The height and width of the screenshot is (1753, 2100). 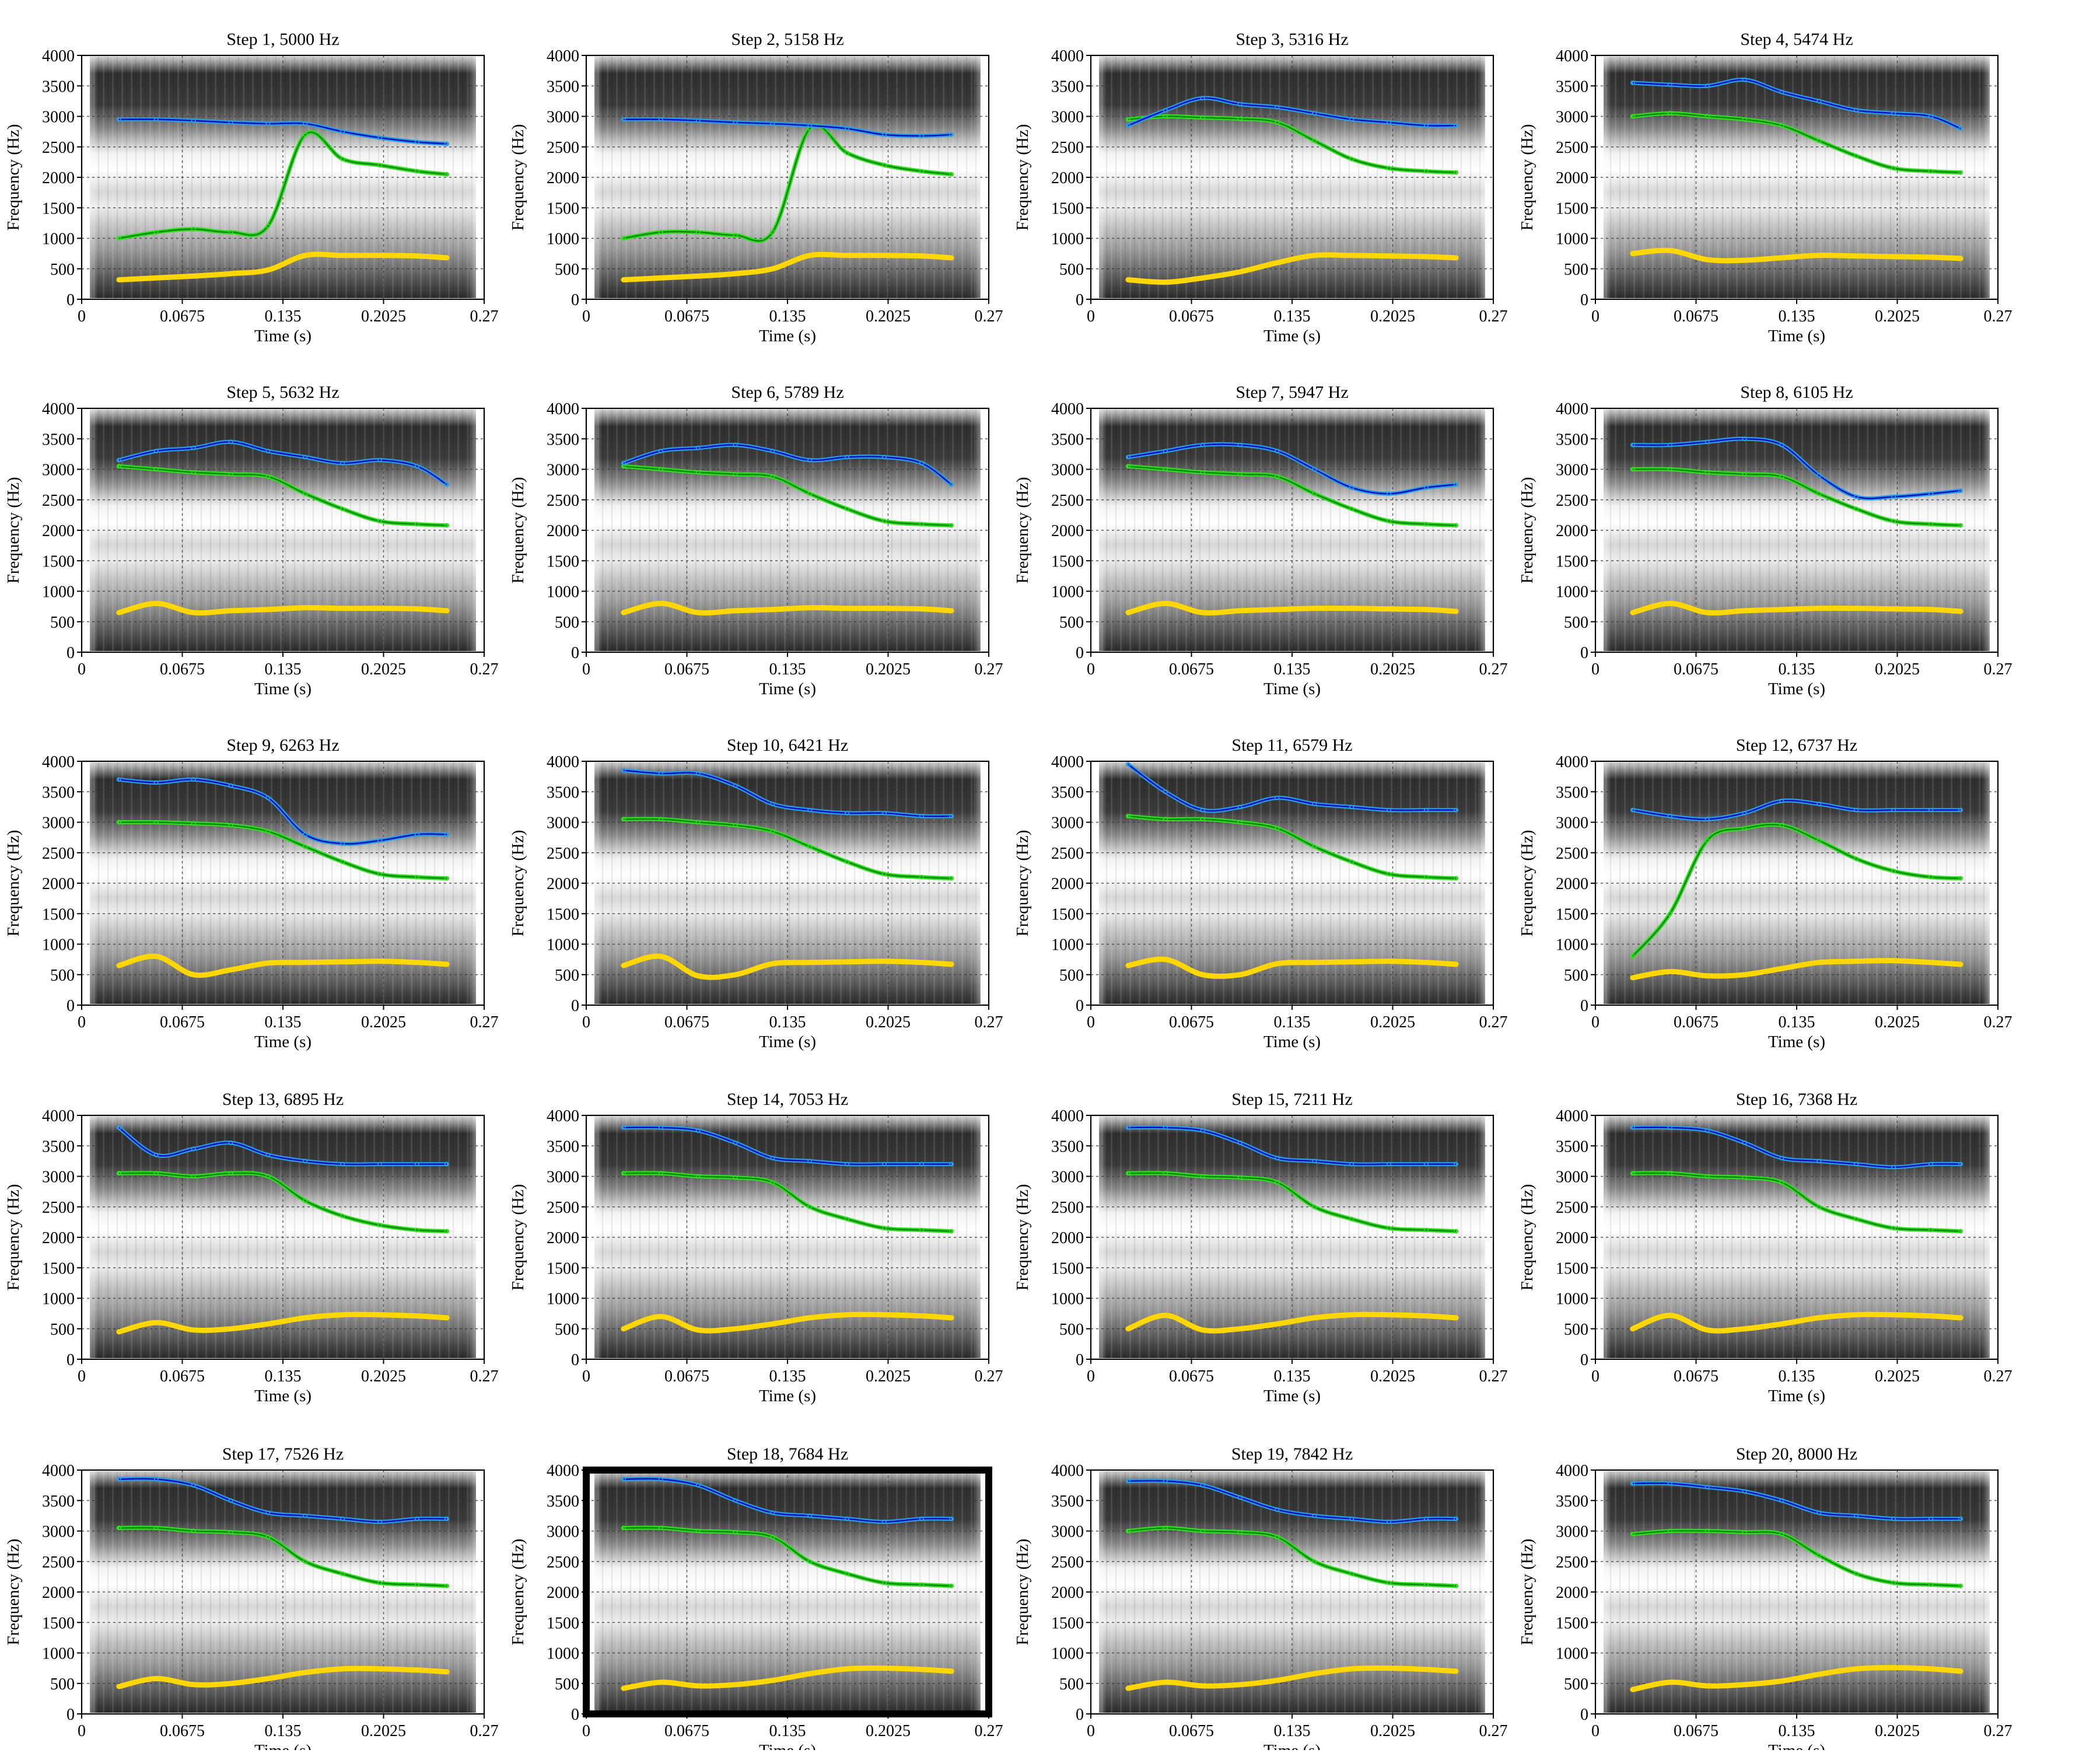 What do you see at coordinates (1897, 316) in the screenshot?
I see `x-tick-label: 0.2025` at bounding box center [1897, 316].